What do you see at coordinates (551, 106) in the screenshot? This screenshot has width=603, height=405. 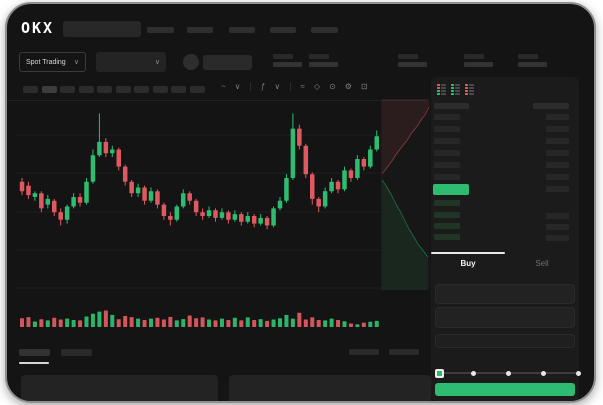 I see `orderbook-col-header-amount` at bounding box center [551, 106].